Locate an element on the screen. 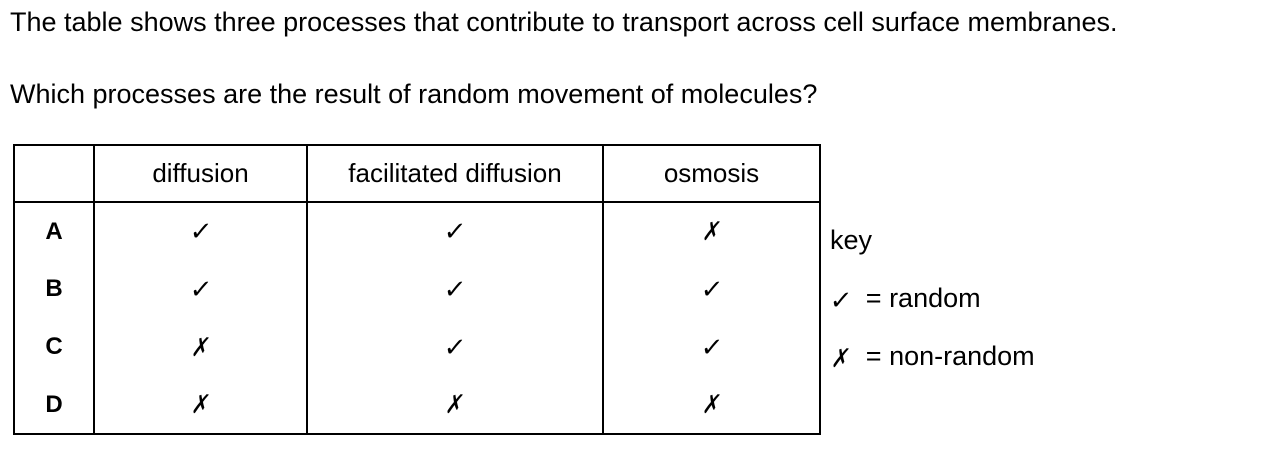 Image resolution: width=1266 pixels, height=450 pixels. table-row: C ✗ ✓ ✓ is located at coordinates (417, 347).